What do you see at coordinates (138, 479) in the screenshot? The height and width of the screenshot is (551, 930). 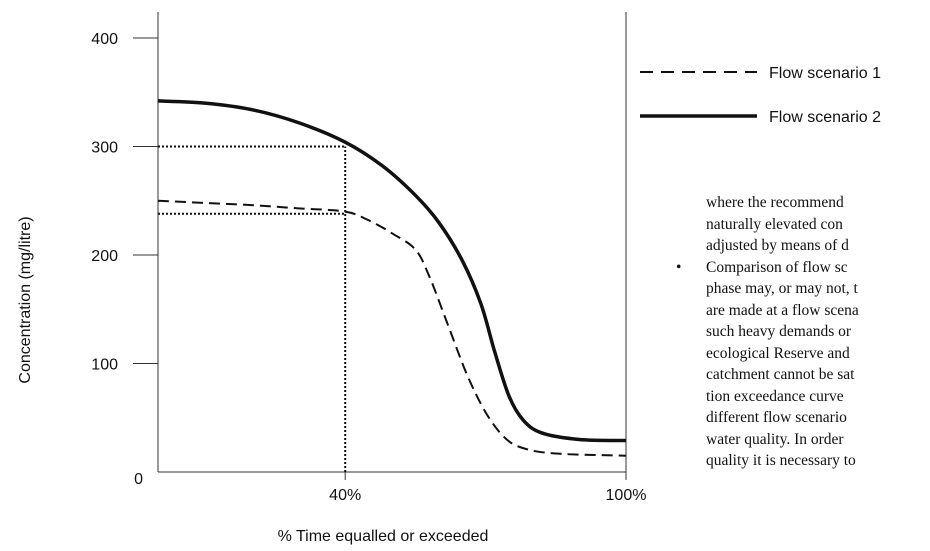 I see `y-tick-label: 0` at bounding box center [138, 479].